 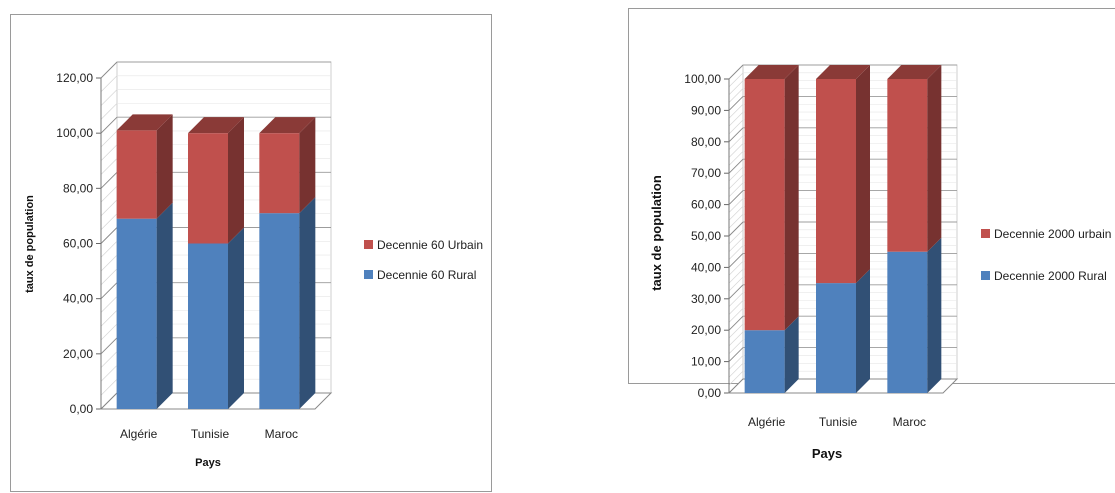 I want to click on y-tick-label: 30,00, so click(x=706, y=299).